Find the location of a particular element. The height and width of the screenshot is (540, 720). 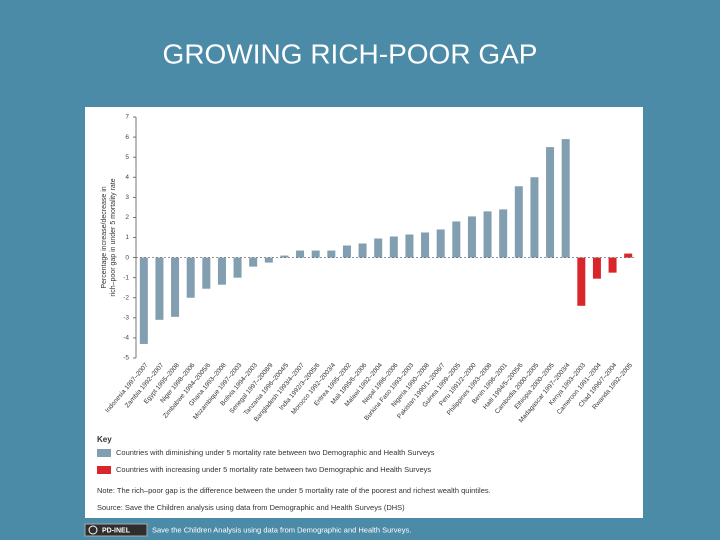

license-badge is located at coordinates (116, 530).